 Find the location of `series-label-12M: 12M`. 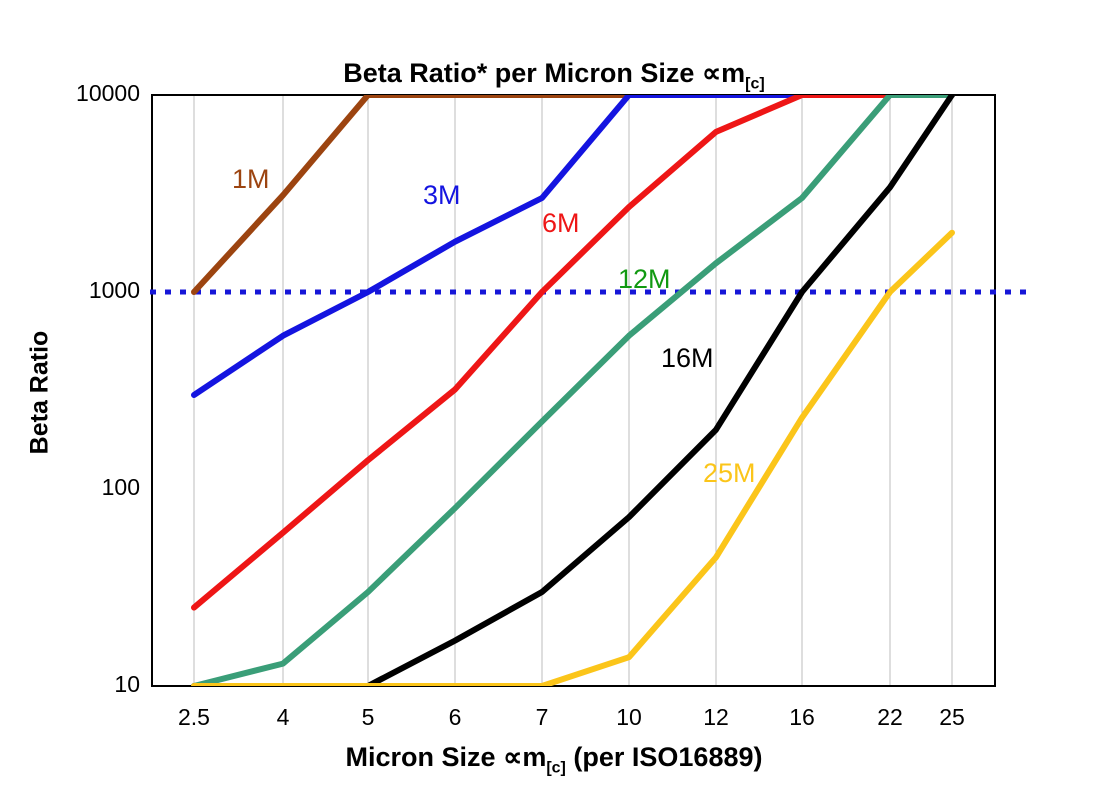

series-label-12M: 12M is located at coordinates (644, 279).